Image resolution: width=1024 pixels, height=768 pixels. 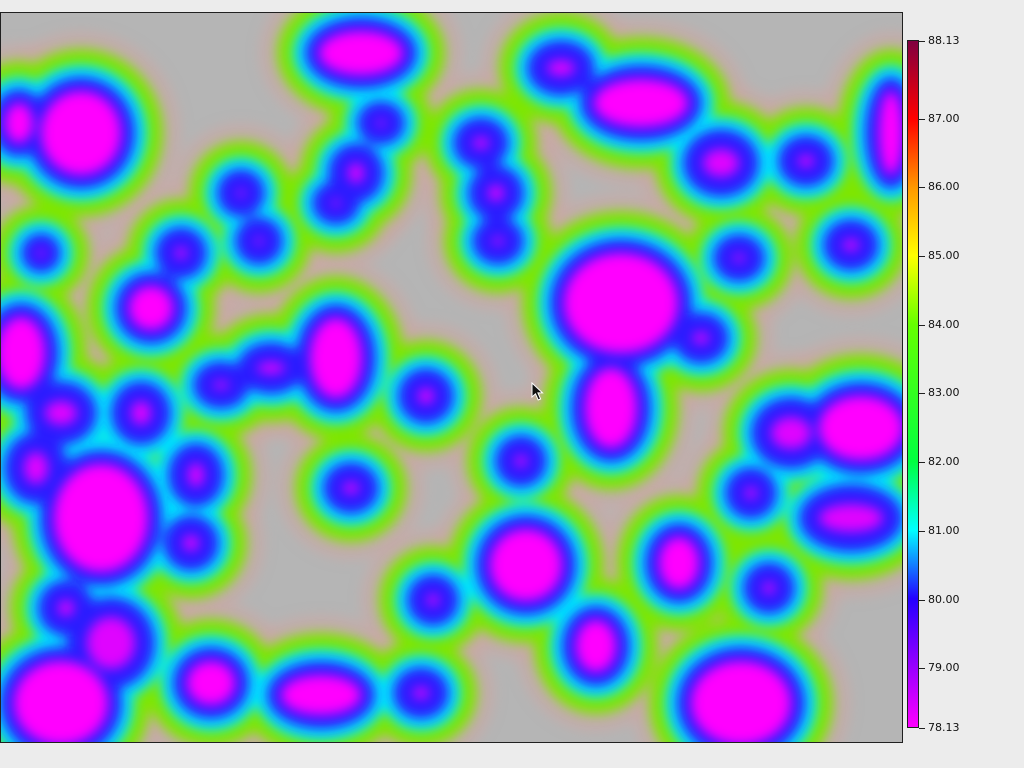 What do you see at coordinates (944, 393) in the screenshot?
I see `colorbar-tick-label: 83.00` at bounding box center [944, 393].